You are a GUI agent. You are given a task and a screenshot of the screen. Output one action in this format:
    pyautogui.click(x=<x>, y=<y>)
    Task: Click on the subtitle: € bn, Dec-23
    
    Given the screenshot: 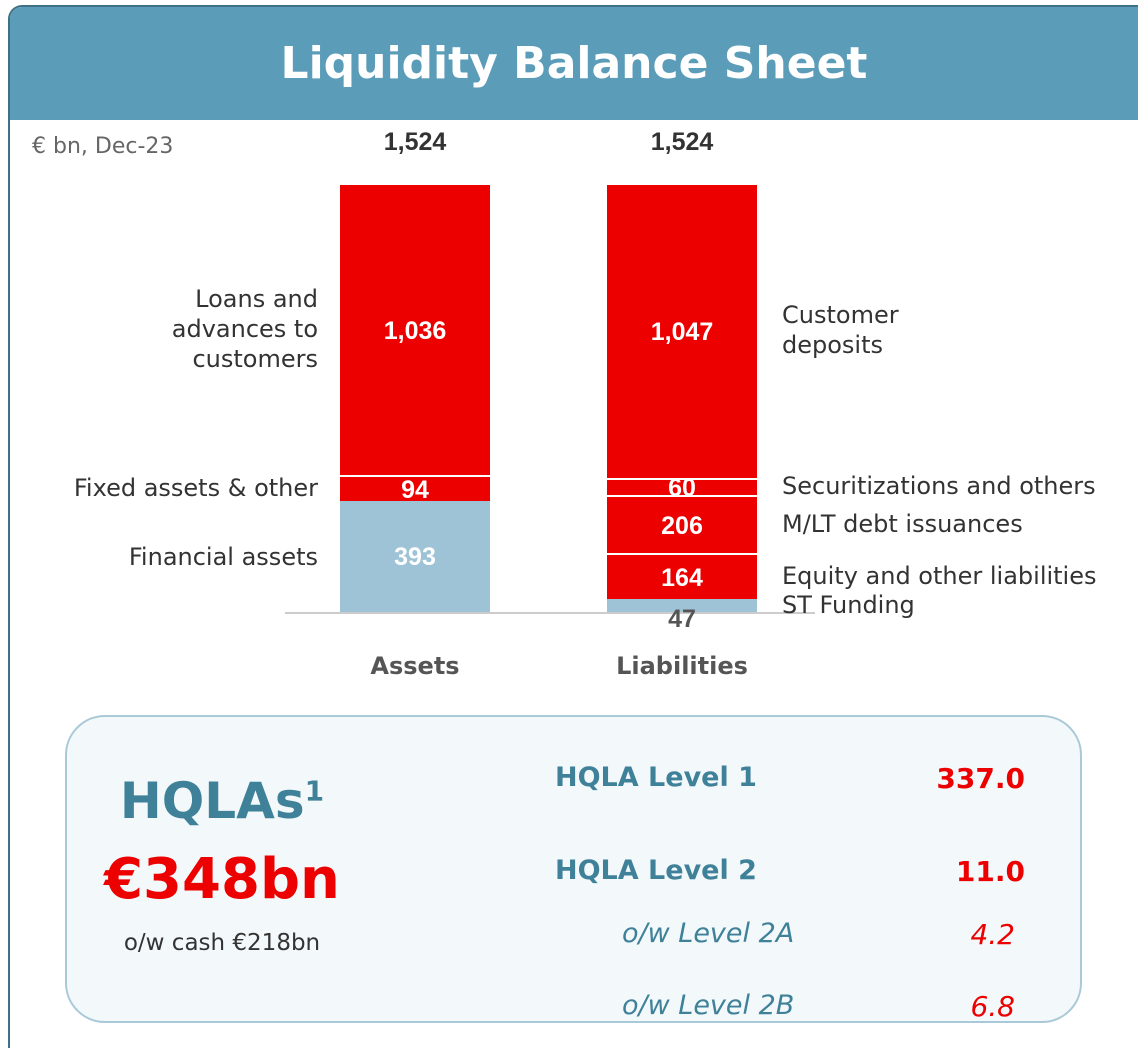 What is the action you would take?
    pyautogui.click(x=103, y=146)
    